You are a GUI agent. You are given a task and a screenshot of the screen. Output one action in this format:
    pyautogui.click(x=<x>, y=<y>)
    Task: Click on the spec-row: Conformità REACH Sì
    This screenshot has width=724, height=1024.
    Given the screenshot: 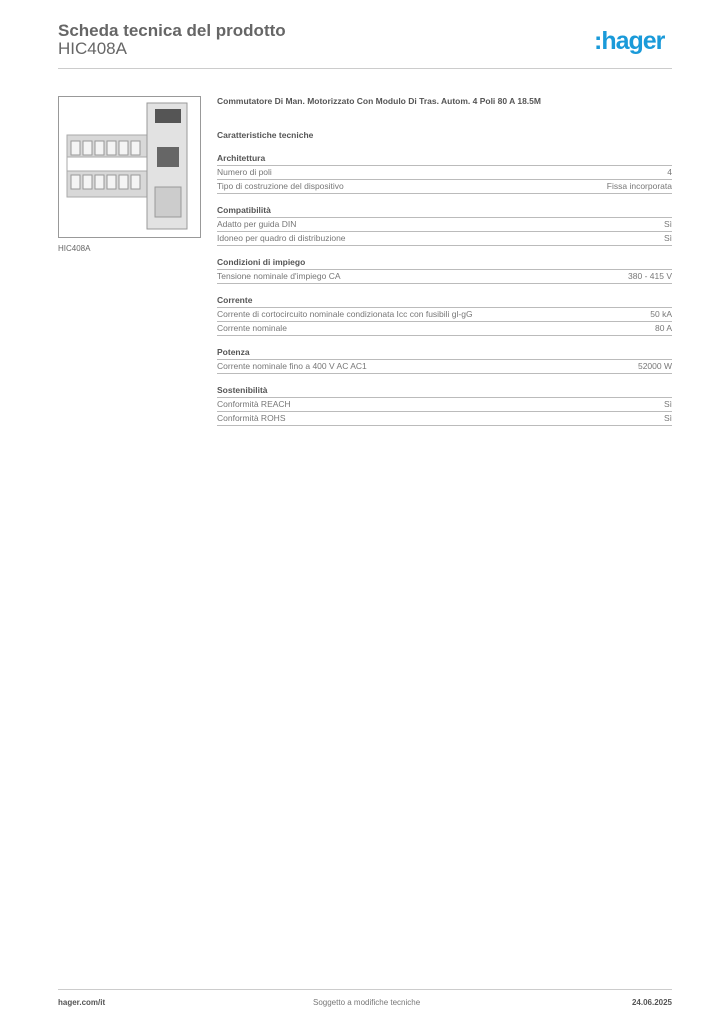 What is the action you would take?
    pyautogui.click(x=444, y=405)
    